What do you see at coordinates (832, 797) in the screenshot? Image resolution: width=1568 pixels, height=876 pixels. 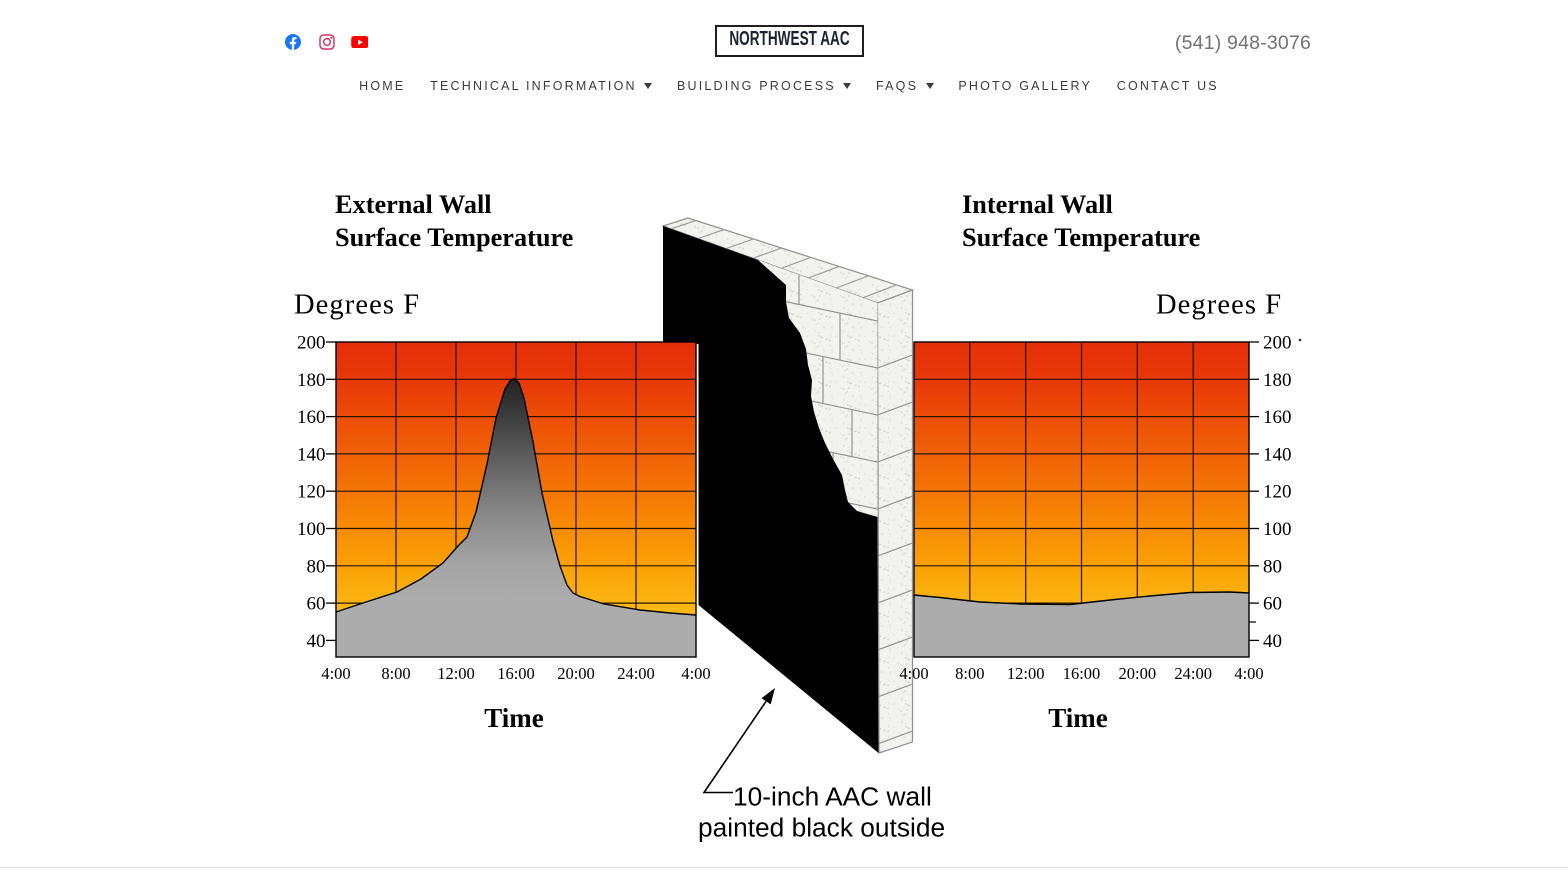 I see `svg-text: 10-inch AAC wall` at bounding box center [832, 797].